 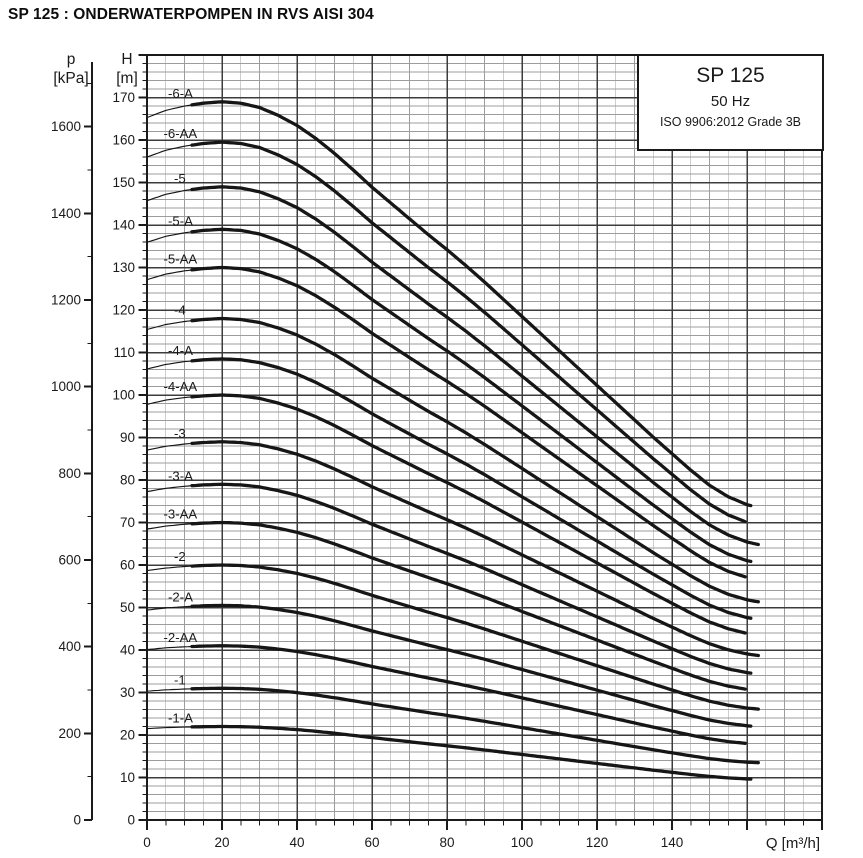 I want to click on h-tick-label: 30, so click(x=127, y=692).